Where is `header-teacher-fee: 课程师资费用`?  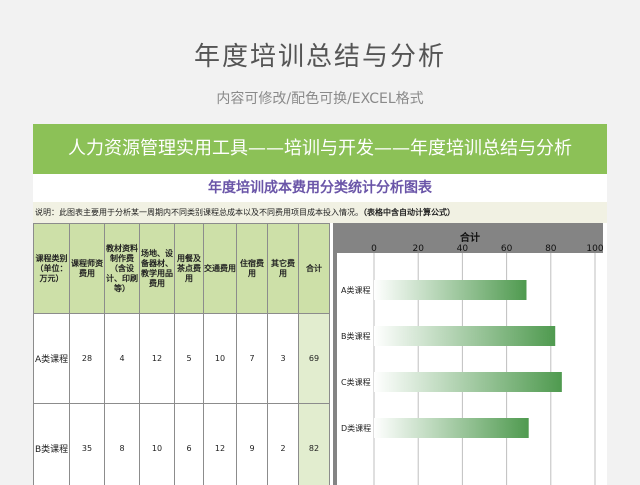 header-teacher-fee: 课程师资费用 is located at coordinates (87, 268).